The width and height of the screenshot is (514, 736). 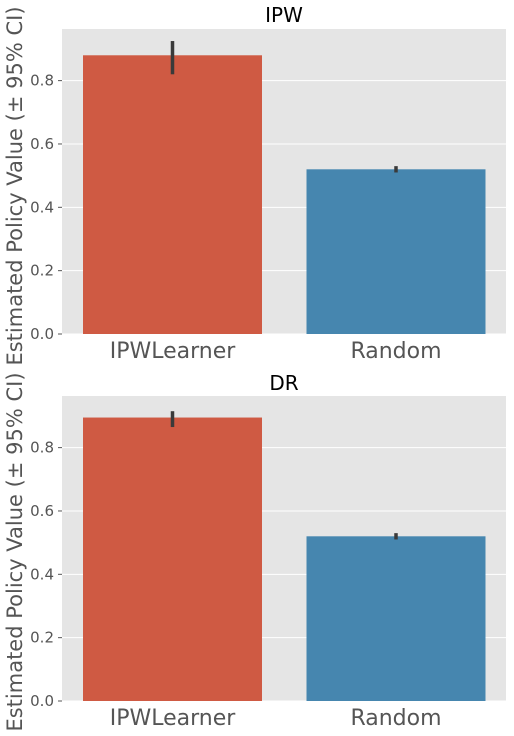 I want to click on y-axis-label-ipw: Estimated Policy Value (± 95% CI), so click(x=15, y=185).